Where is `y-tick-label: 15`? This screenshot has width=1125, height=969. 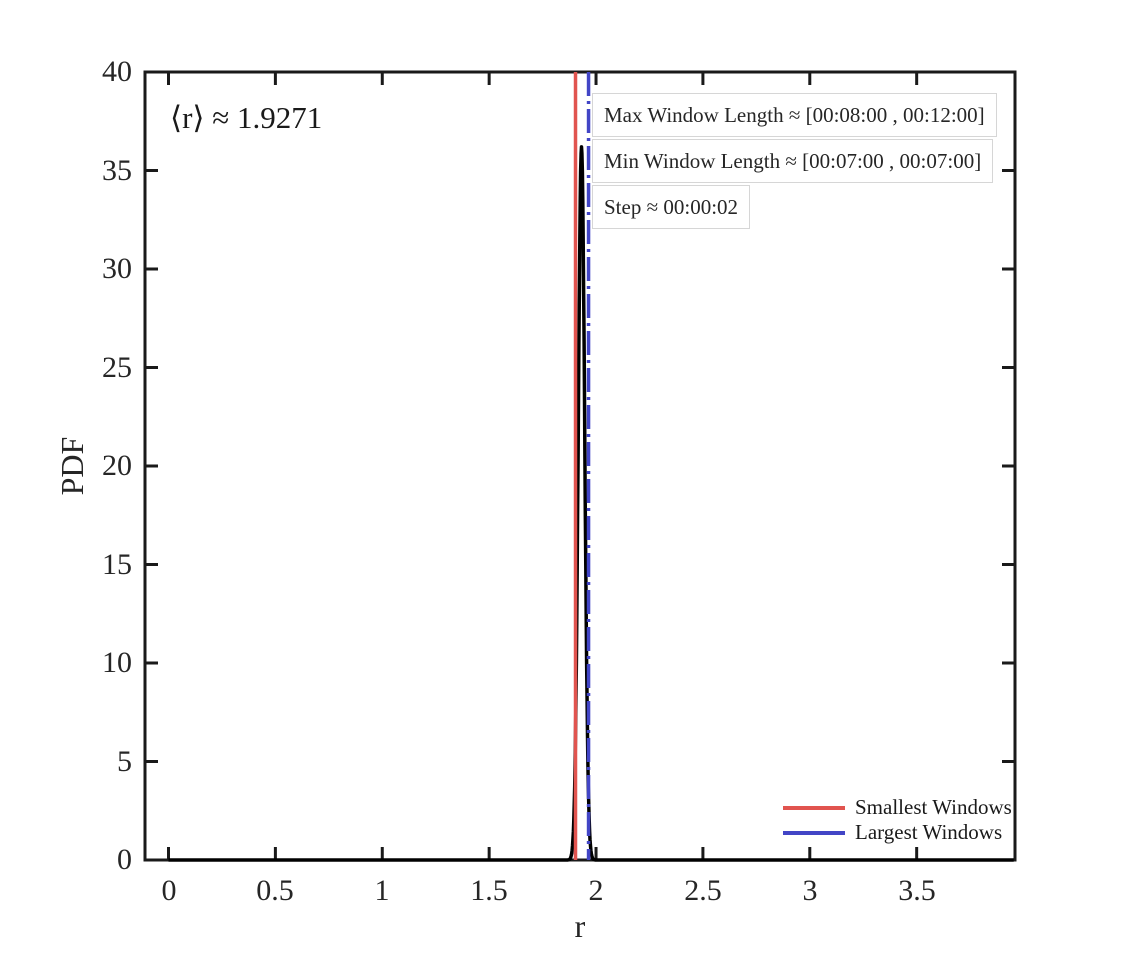
y-tick-label: 15 is located at coordinates (117, 564).